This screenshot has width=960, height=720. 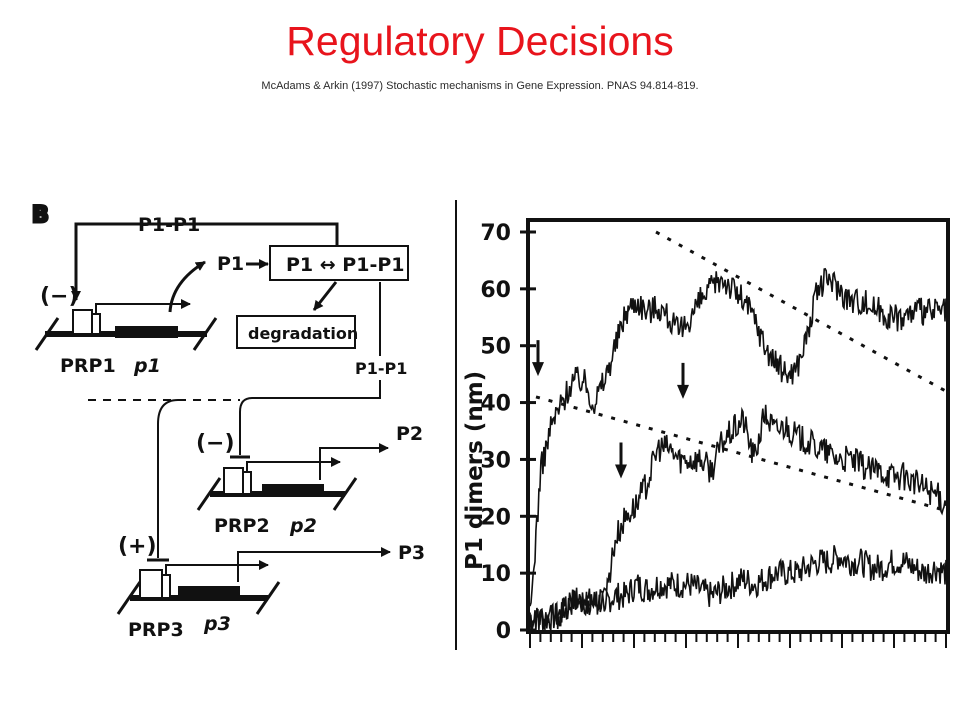 What do you see at coordinates (480, 41) in the screenshot?
I see `slide-title: Regulatory Decisions` at bounding box center [480, 41].